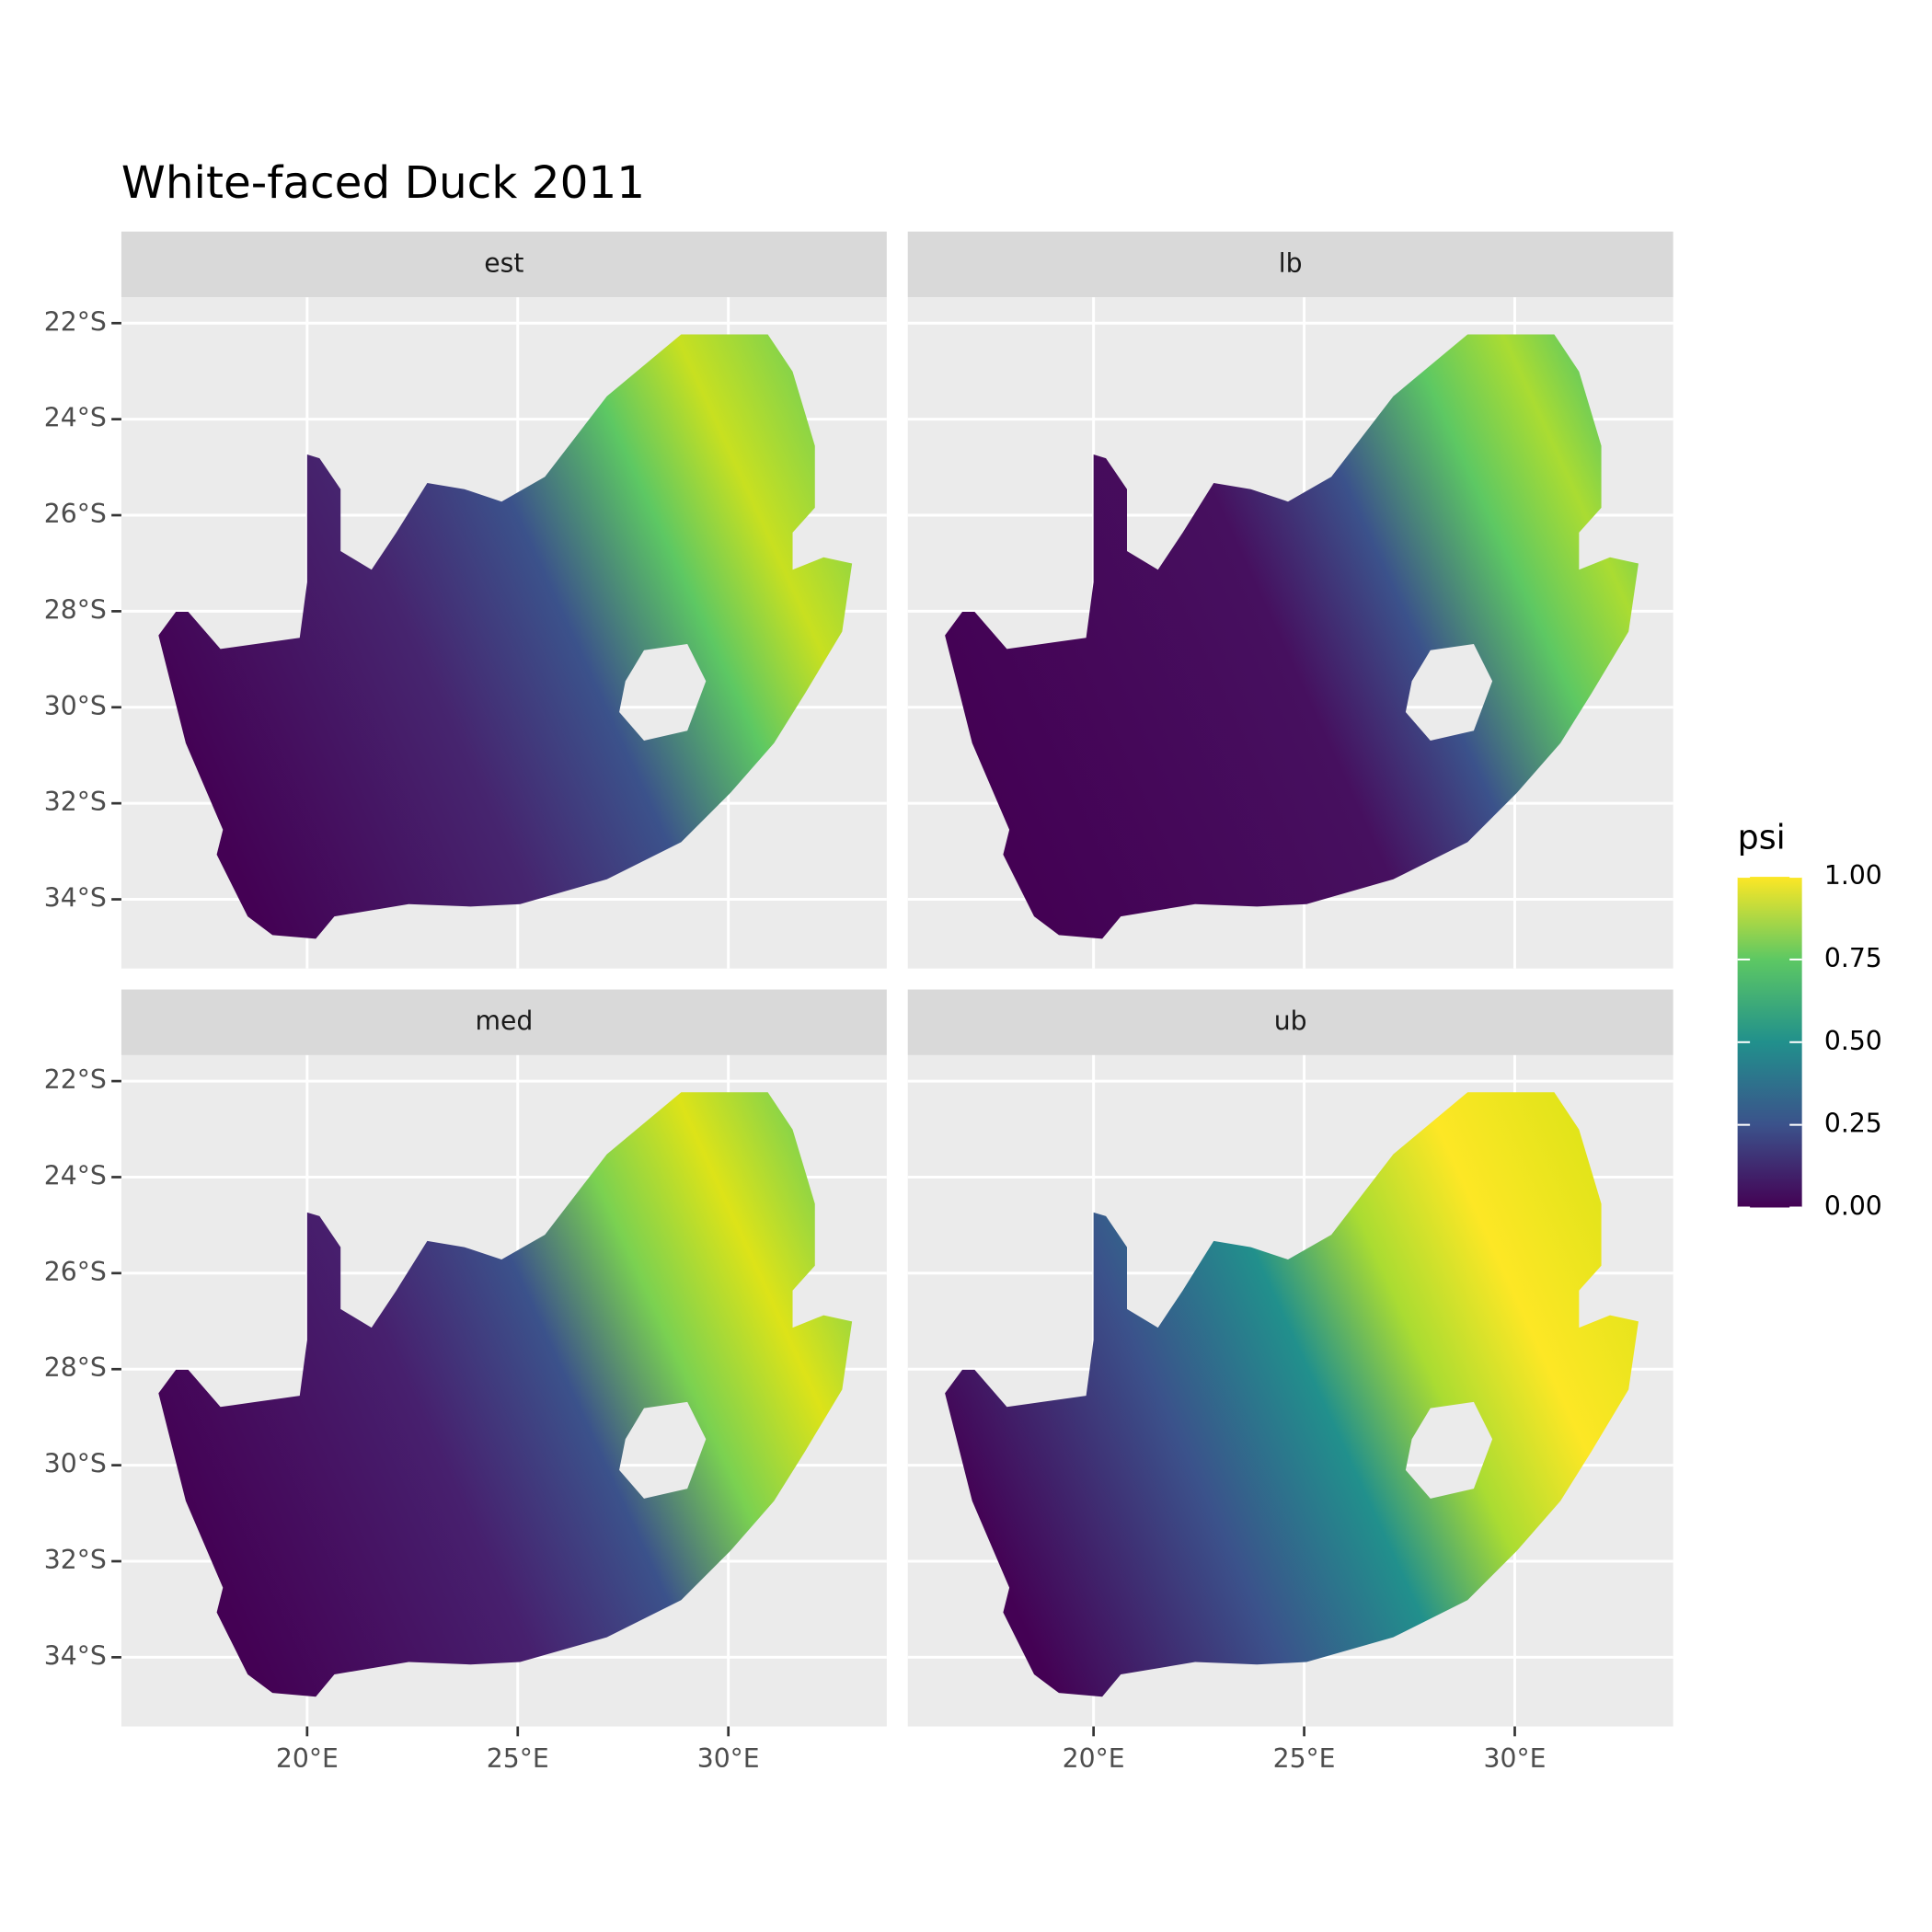 The image size is (1932, 1932). I want to click on legend-label: 0.75, so click(1853, 958).